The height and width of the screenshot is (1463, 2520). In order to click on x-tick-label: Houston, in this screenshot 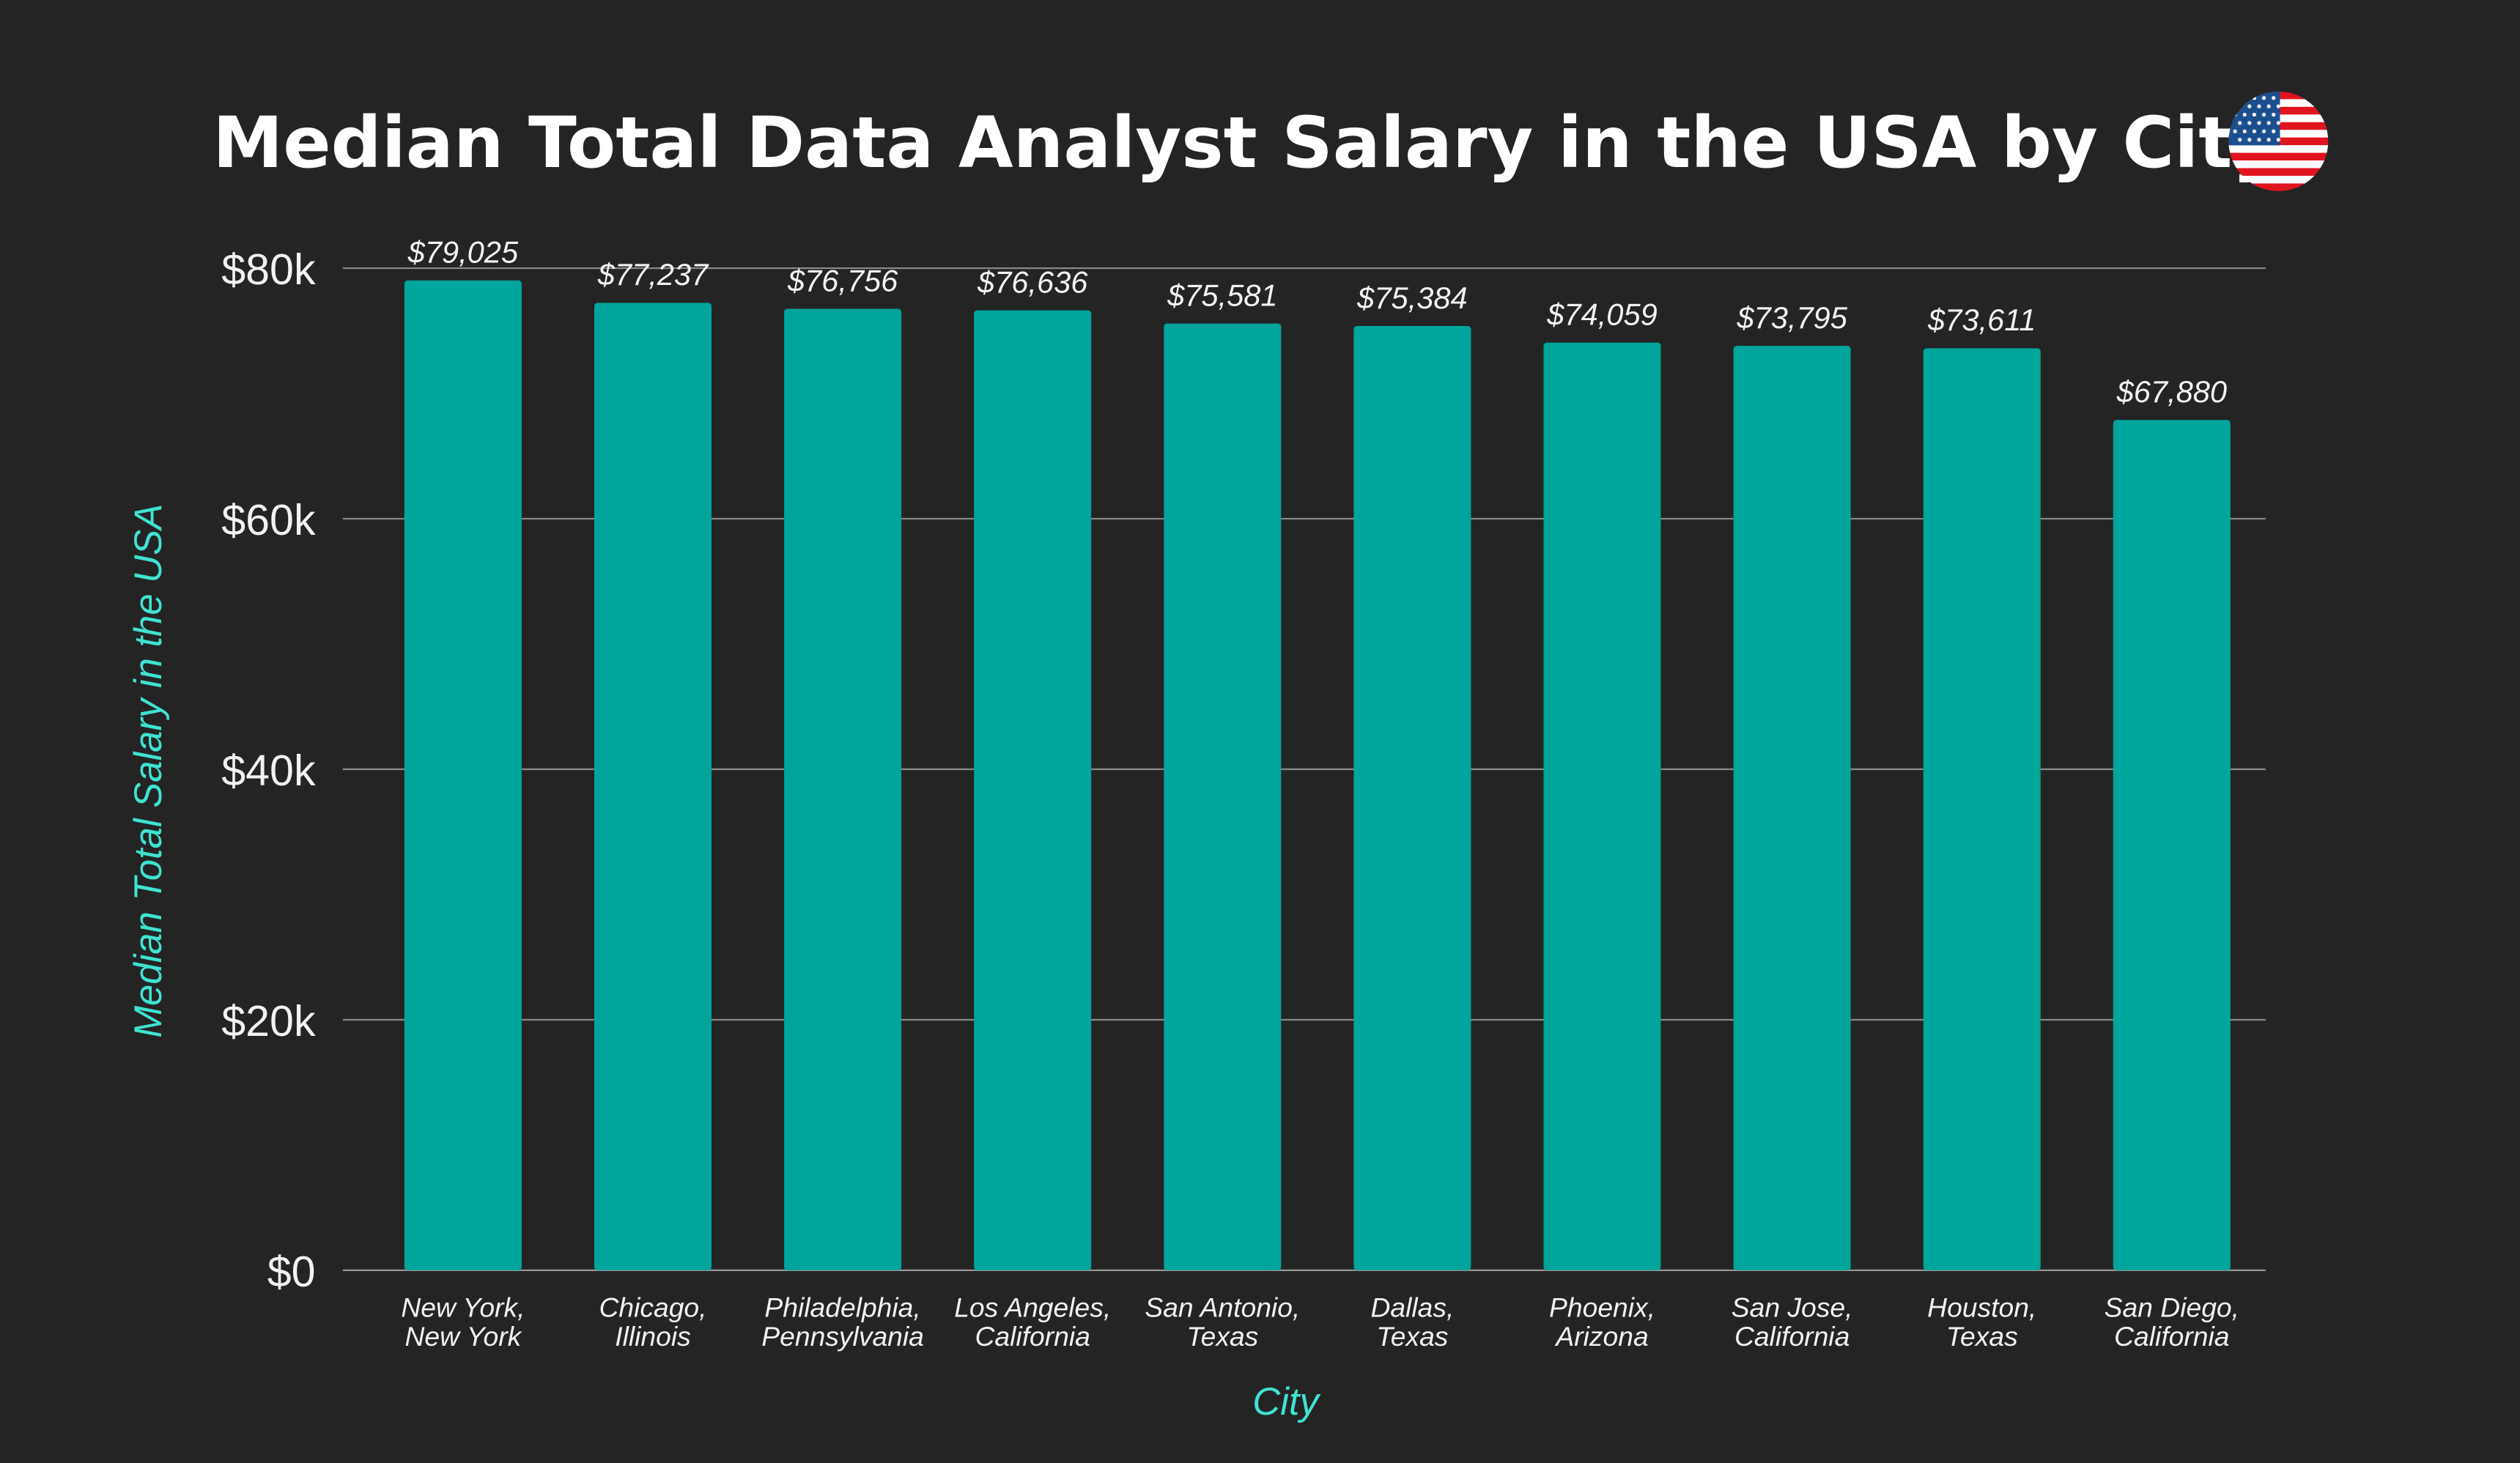, I will do `click(1981, 1307)`.